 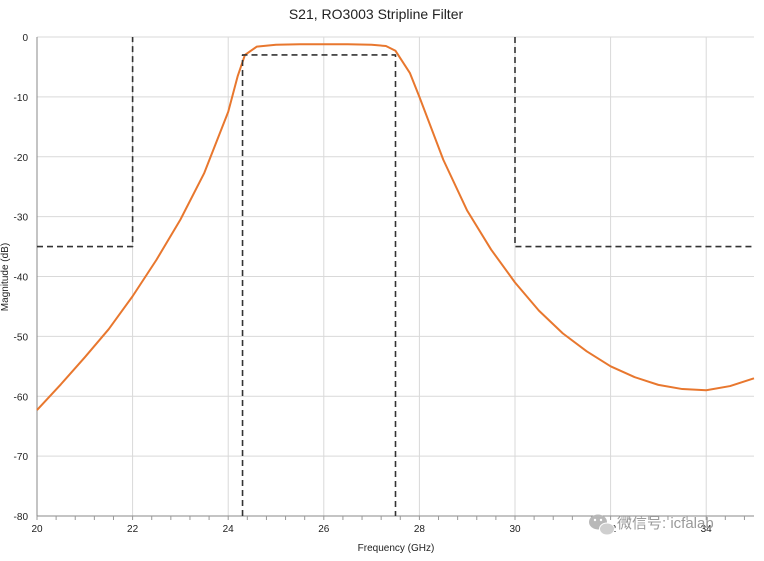 What do you see at coordinates (324, 529) in the screenshot?
I see `x-tick-label: 26` at bounding box center [324, 529].